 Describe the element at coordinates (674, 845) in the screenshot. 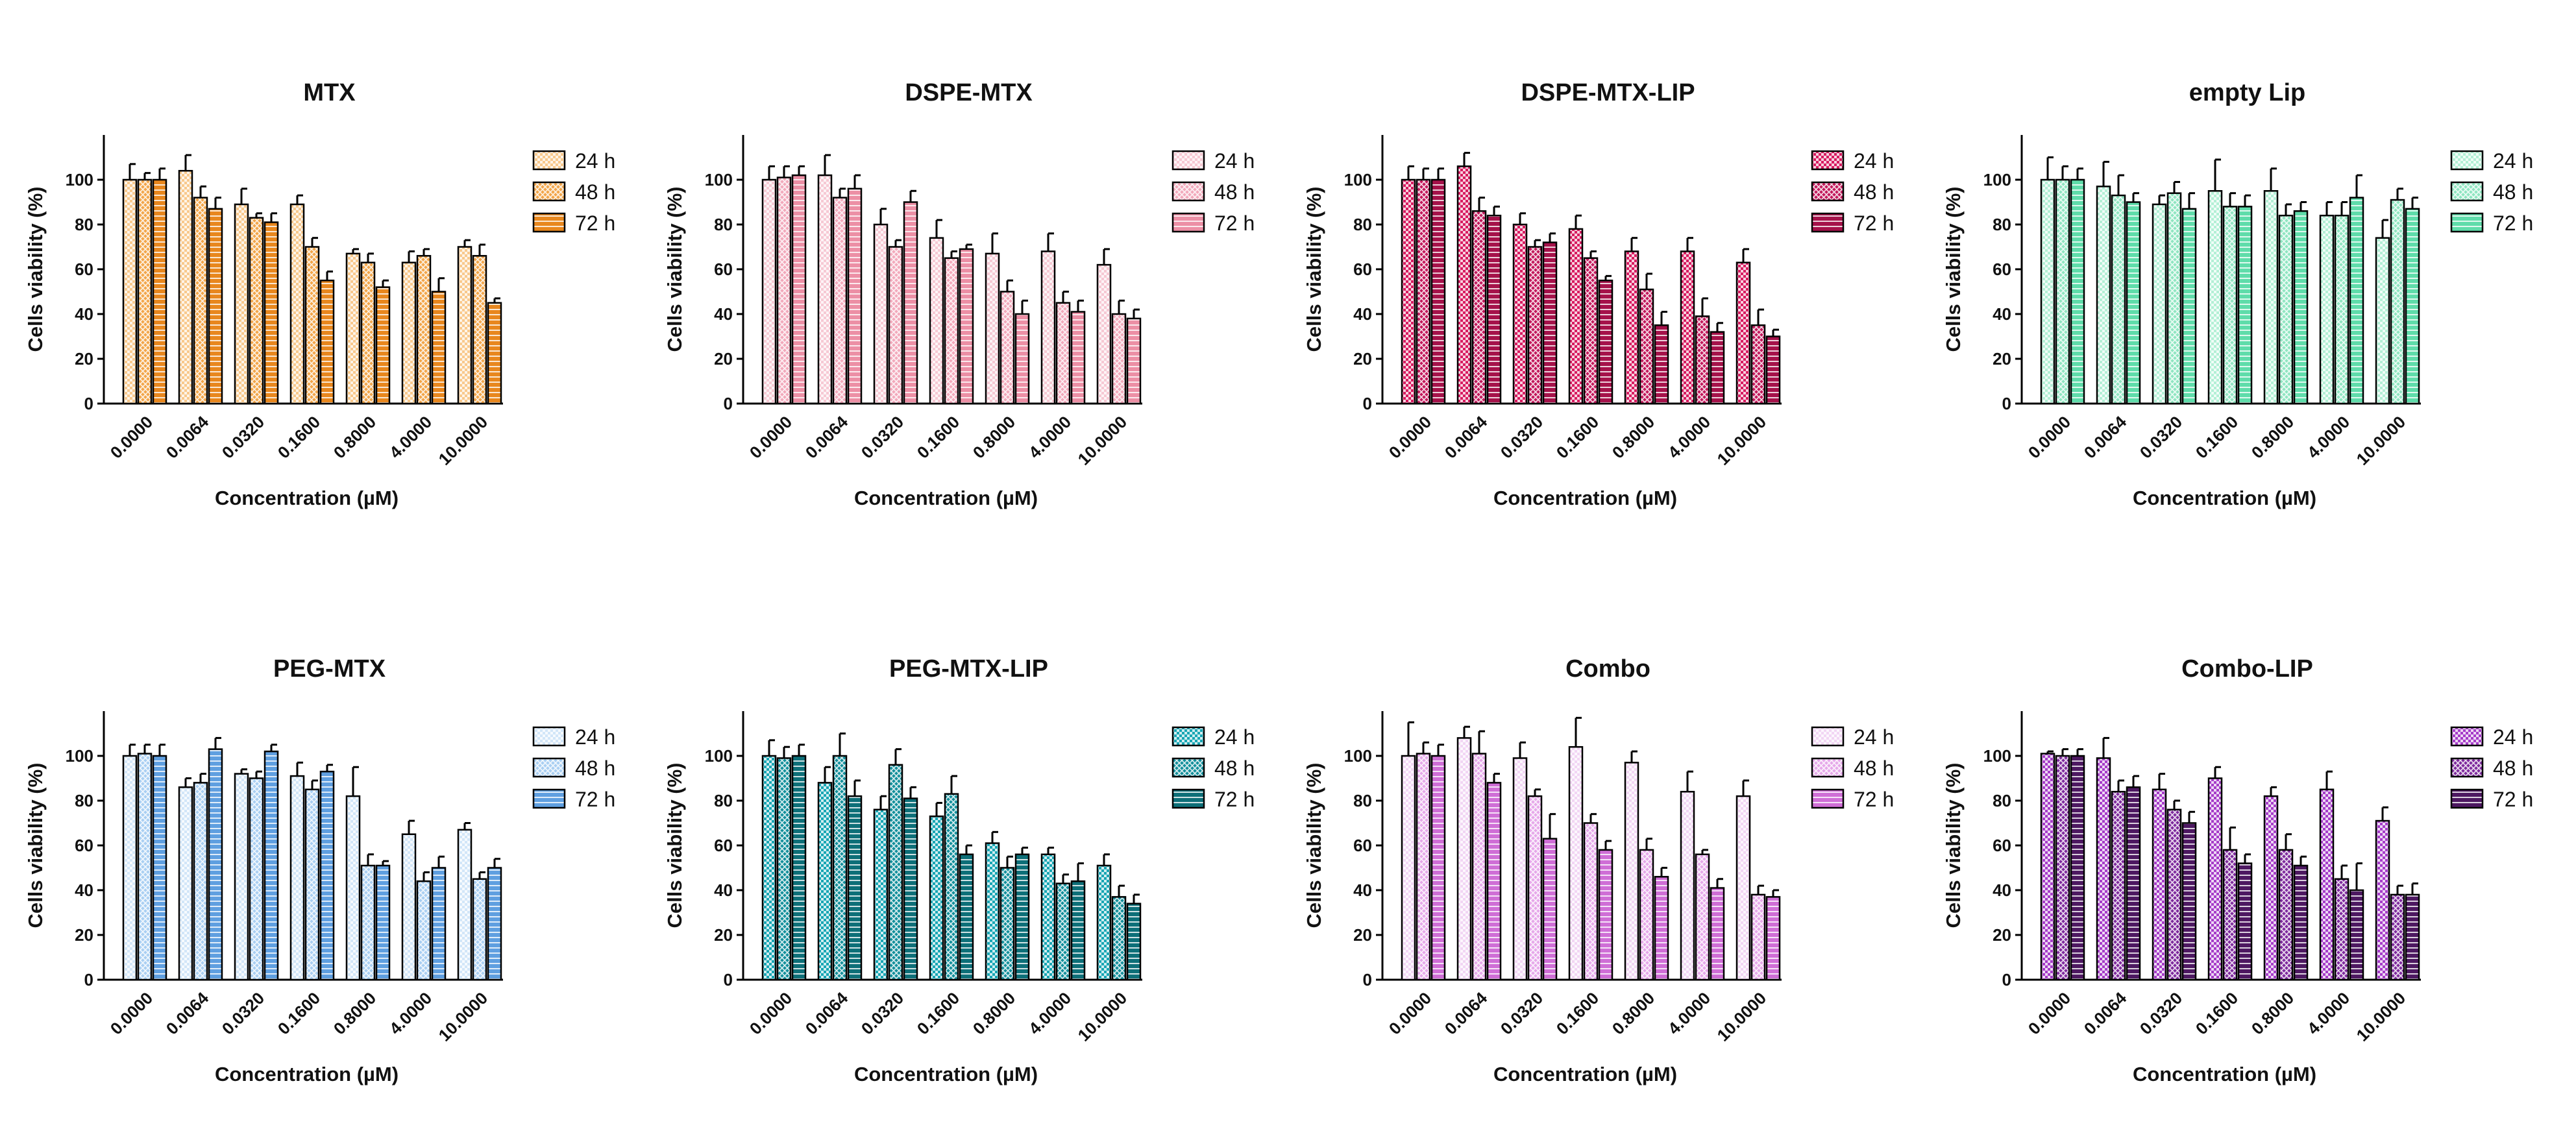

I see `y-axis-label: Cells viability (%)` at that location.